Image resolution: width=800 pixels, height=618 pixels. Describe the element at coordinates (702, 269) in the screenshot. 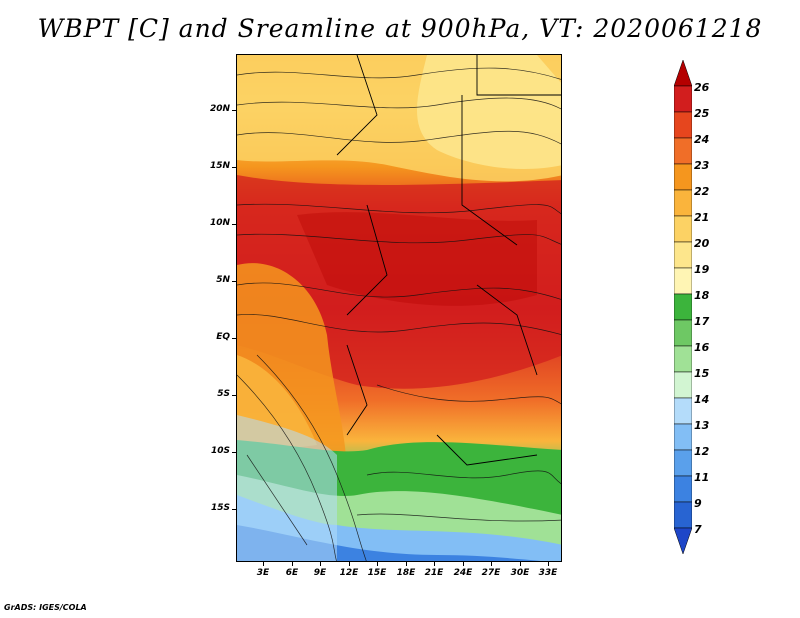

I see `colorbar-label: 19` at that location.